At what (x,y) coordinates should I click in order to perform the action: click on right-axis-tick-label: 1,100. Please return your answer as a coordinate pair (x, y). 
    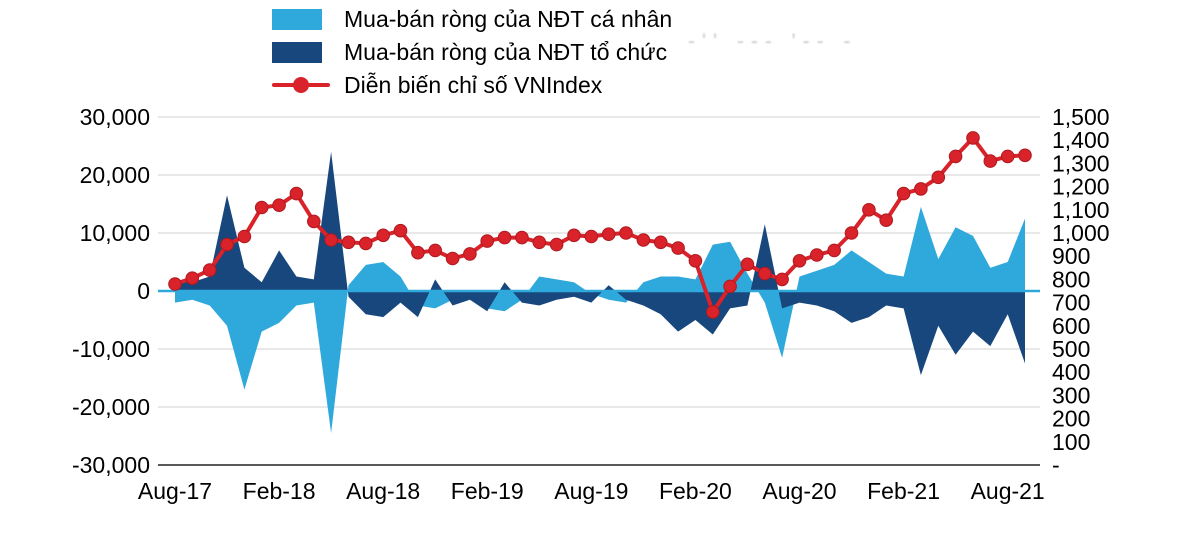
    Looking at the image, I should click on (1081, 210).